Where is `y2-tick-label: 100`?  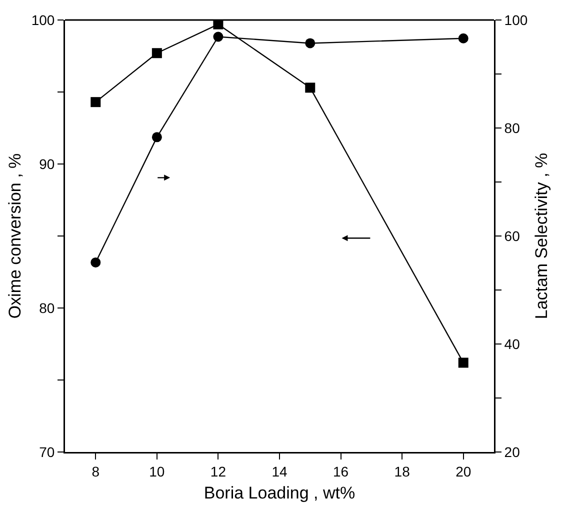
y2-tick-label: 100 is located at coordinates (516, 20).